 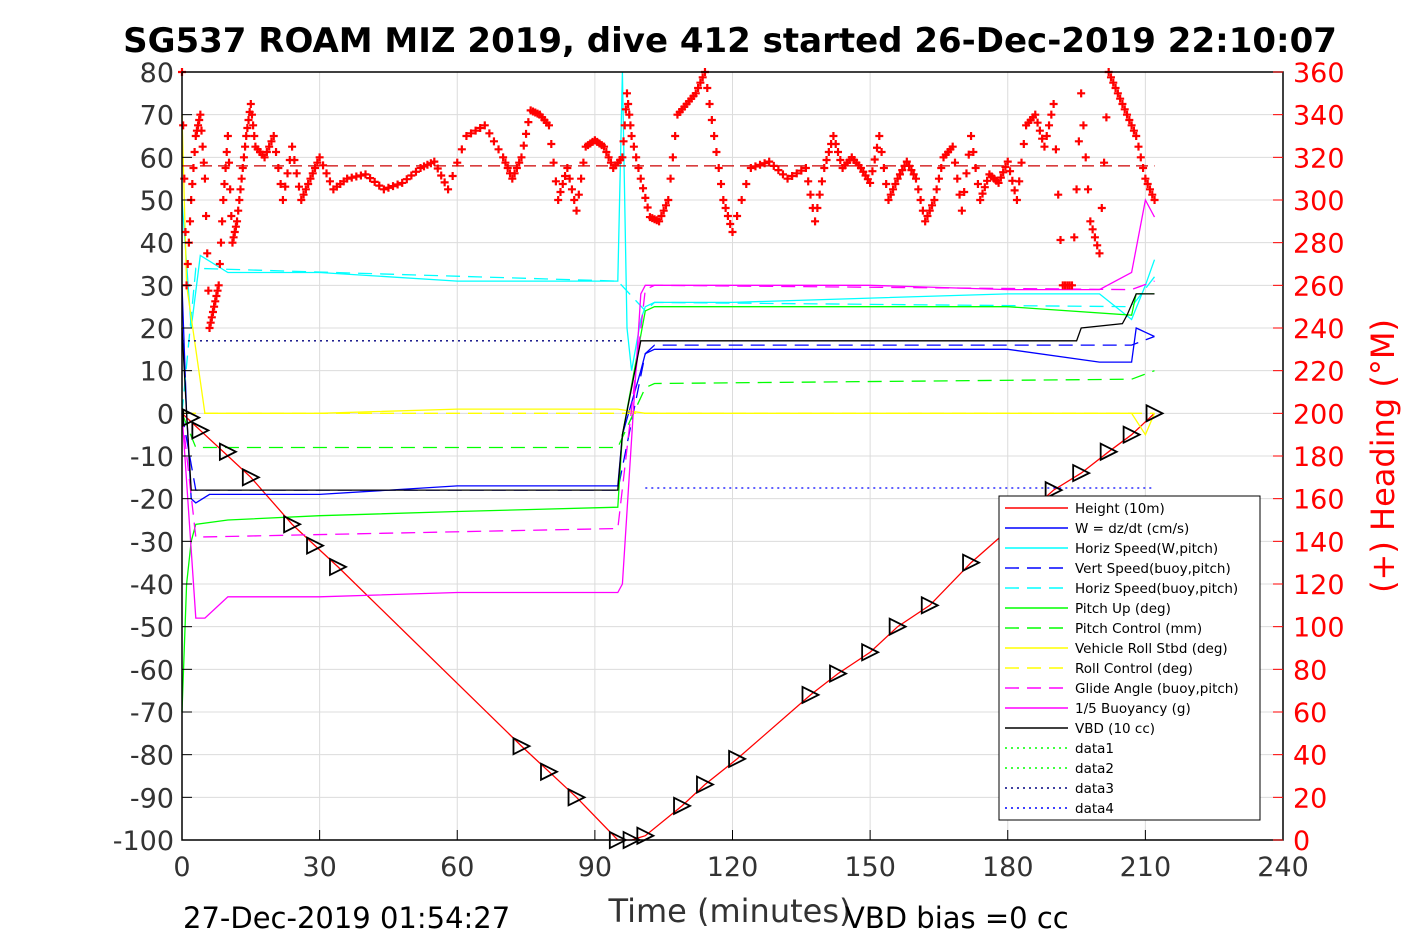 What do you see at coordinates (143, 841) in the screenshot?
I see `left-tick-label: -100` at bounding box center [143, 841].